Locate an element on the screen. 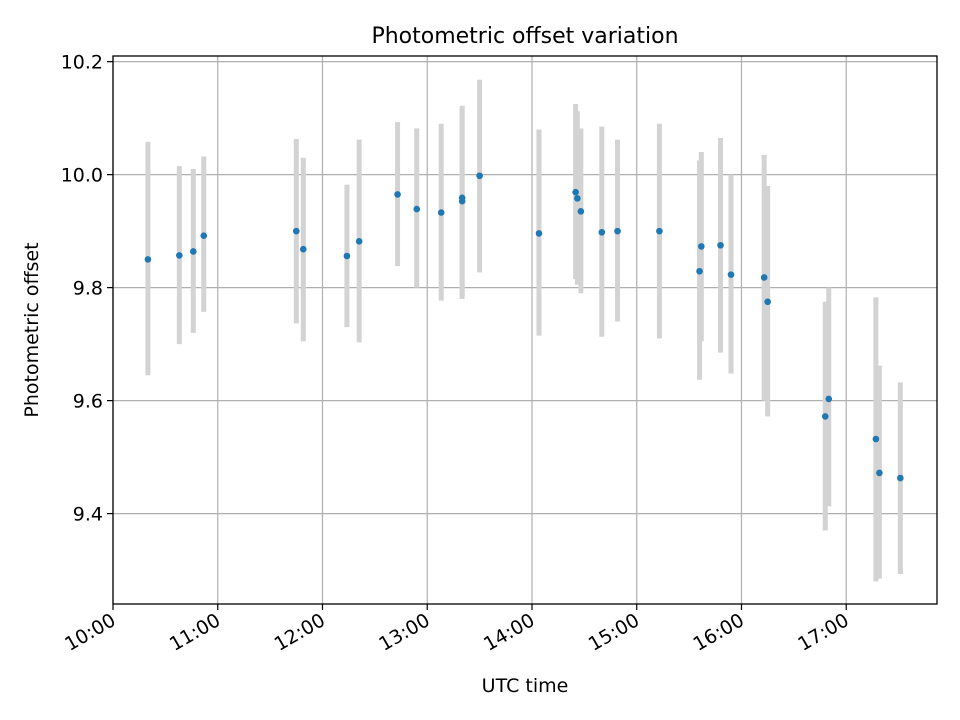 The width and height of the screenshot is (960, 720). y-tick-label: 9.6 is located at coordinates (88, 402).